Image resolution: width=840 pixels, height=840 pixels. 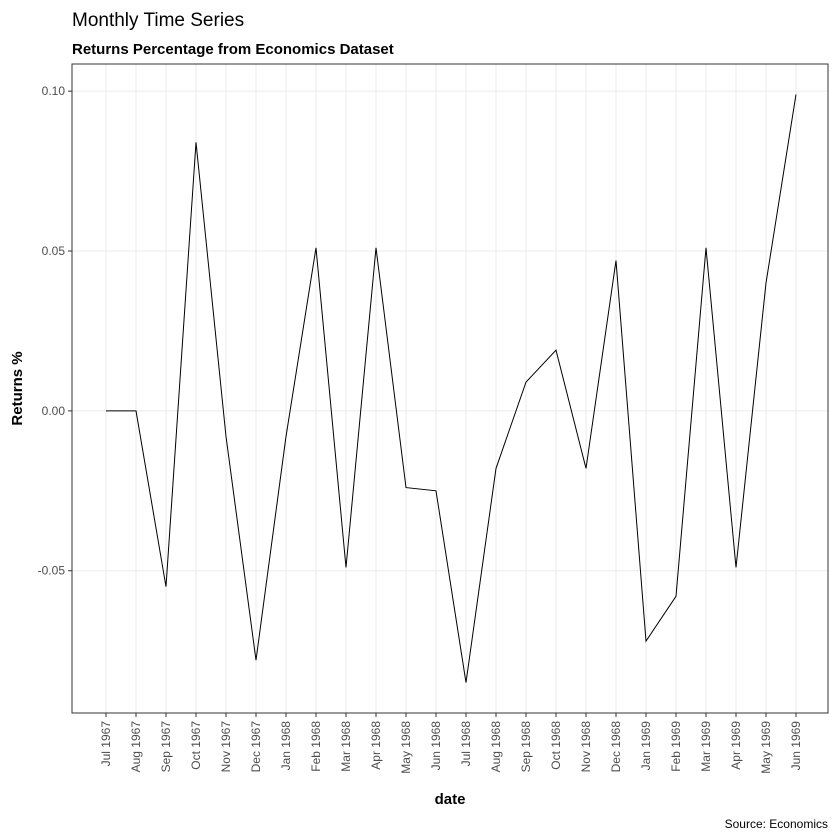 What do you see at coordinates (136, 747) in the screenshot?
I see `x-tick-label: Aug 1967` at bounding box center [136, 747].